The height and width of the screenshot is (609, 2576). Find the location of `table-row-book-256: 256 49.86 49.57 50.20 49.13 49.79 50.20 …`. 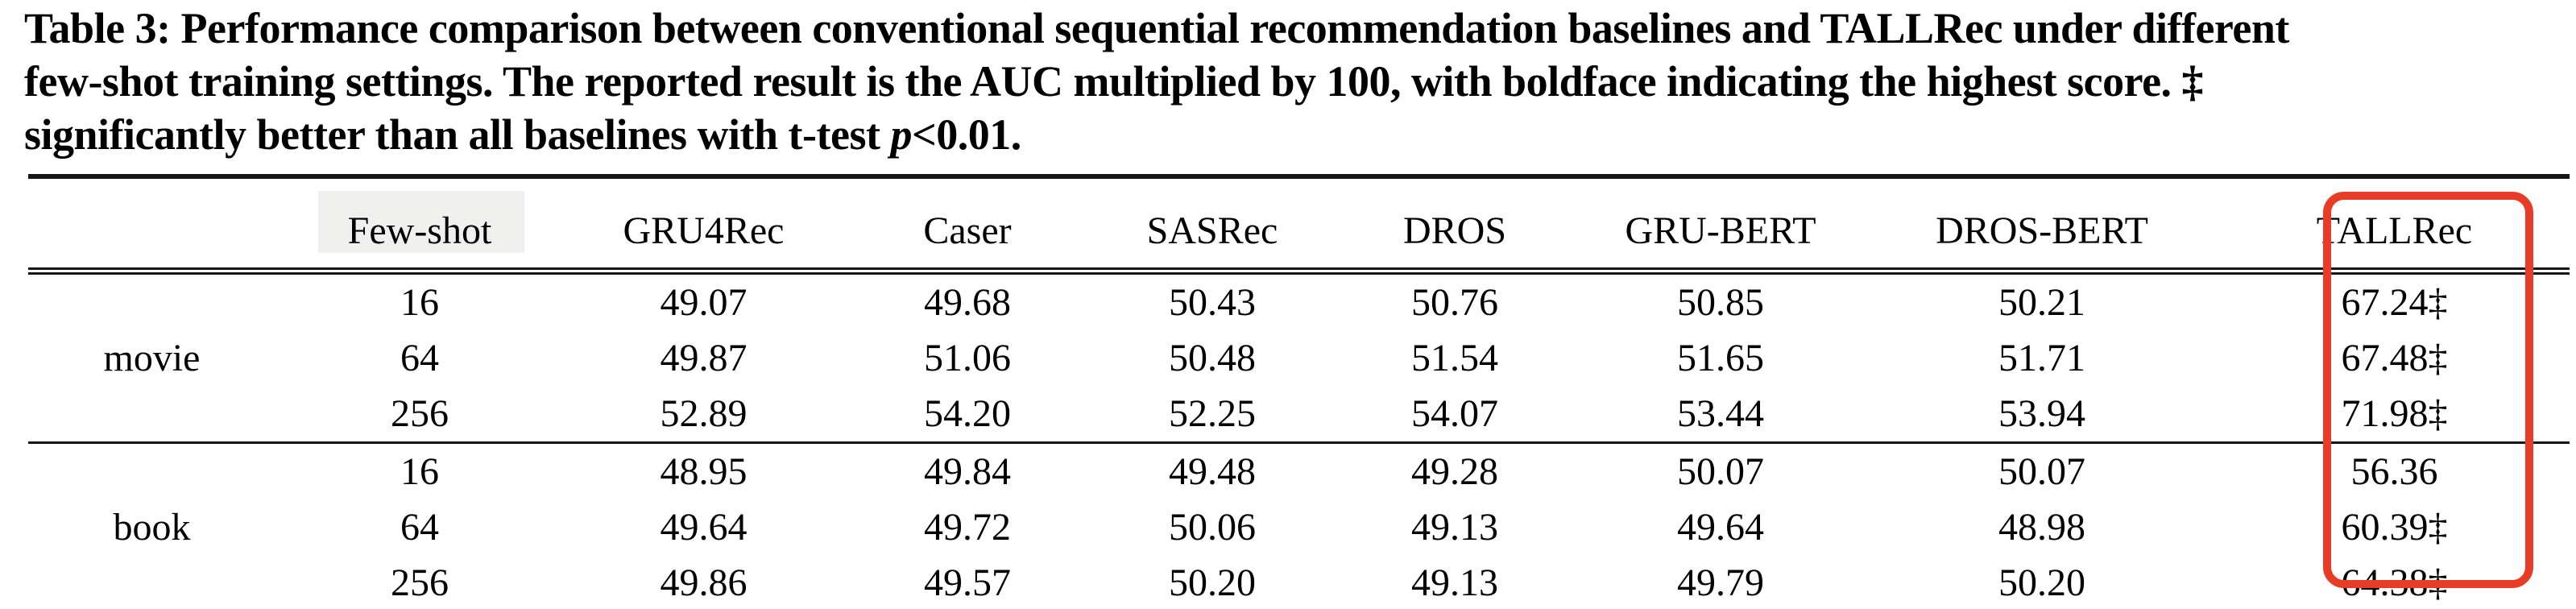

table-row-book-256: 256 49.86 49.57 50.20 49.13 49.79 50.20 … is located at coordinates (1299, 582).